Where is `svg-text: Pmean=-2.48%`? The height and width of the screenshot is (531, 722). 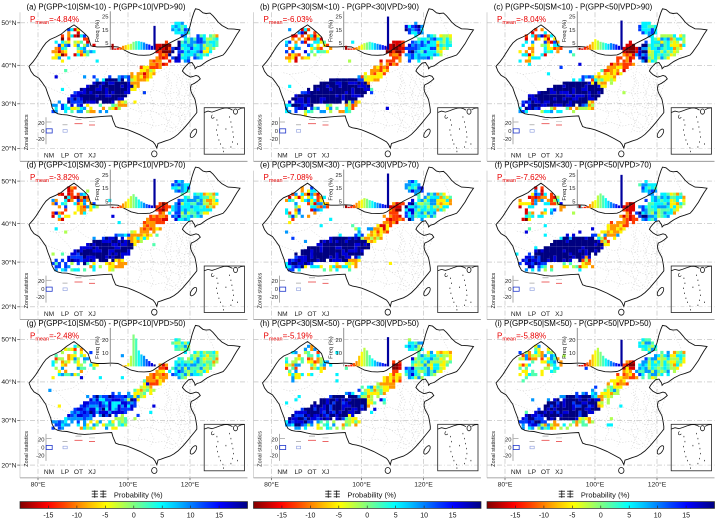
svg-text: Pmean=-2.48% is located at coordinates (54, 336).